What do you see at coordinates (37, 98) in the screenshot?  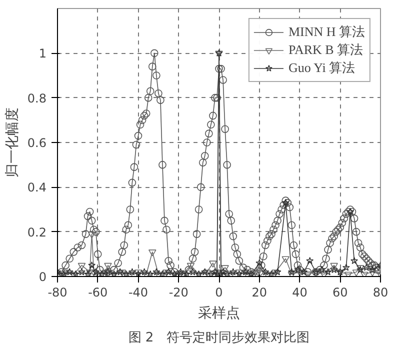 I see `y-tick-label: 0.8` at bounding box center [37, 98].